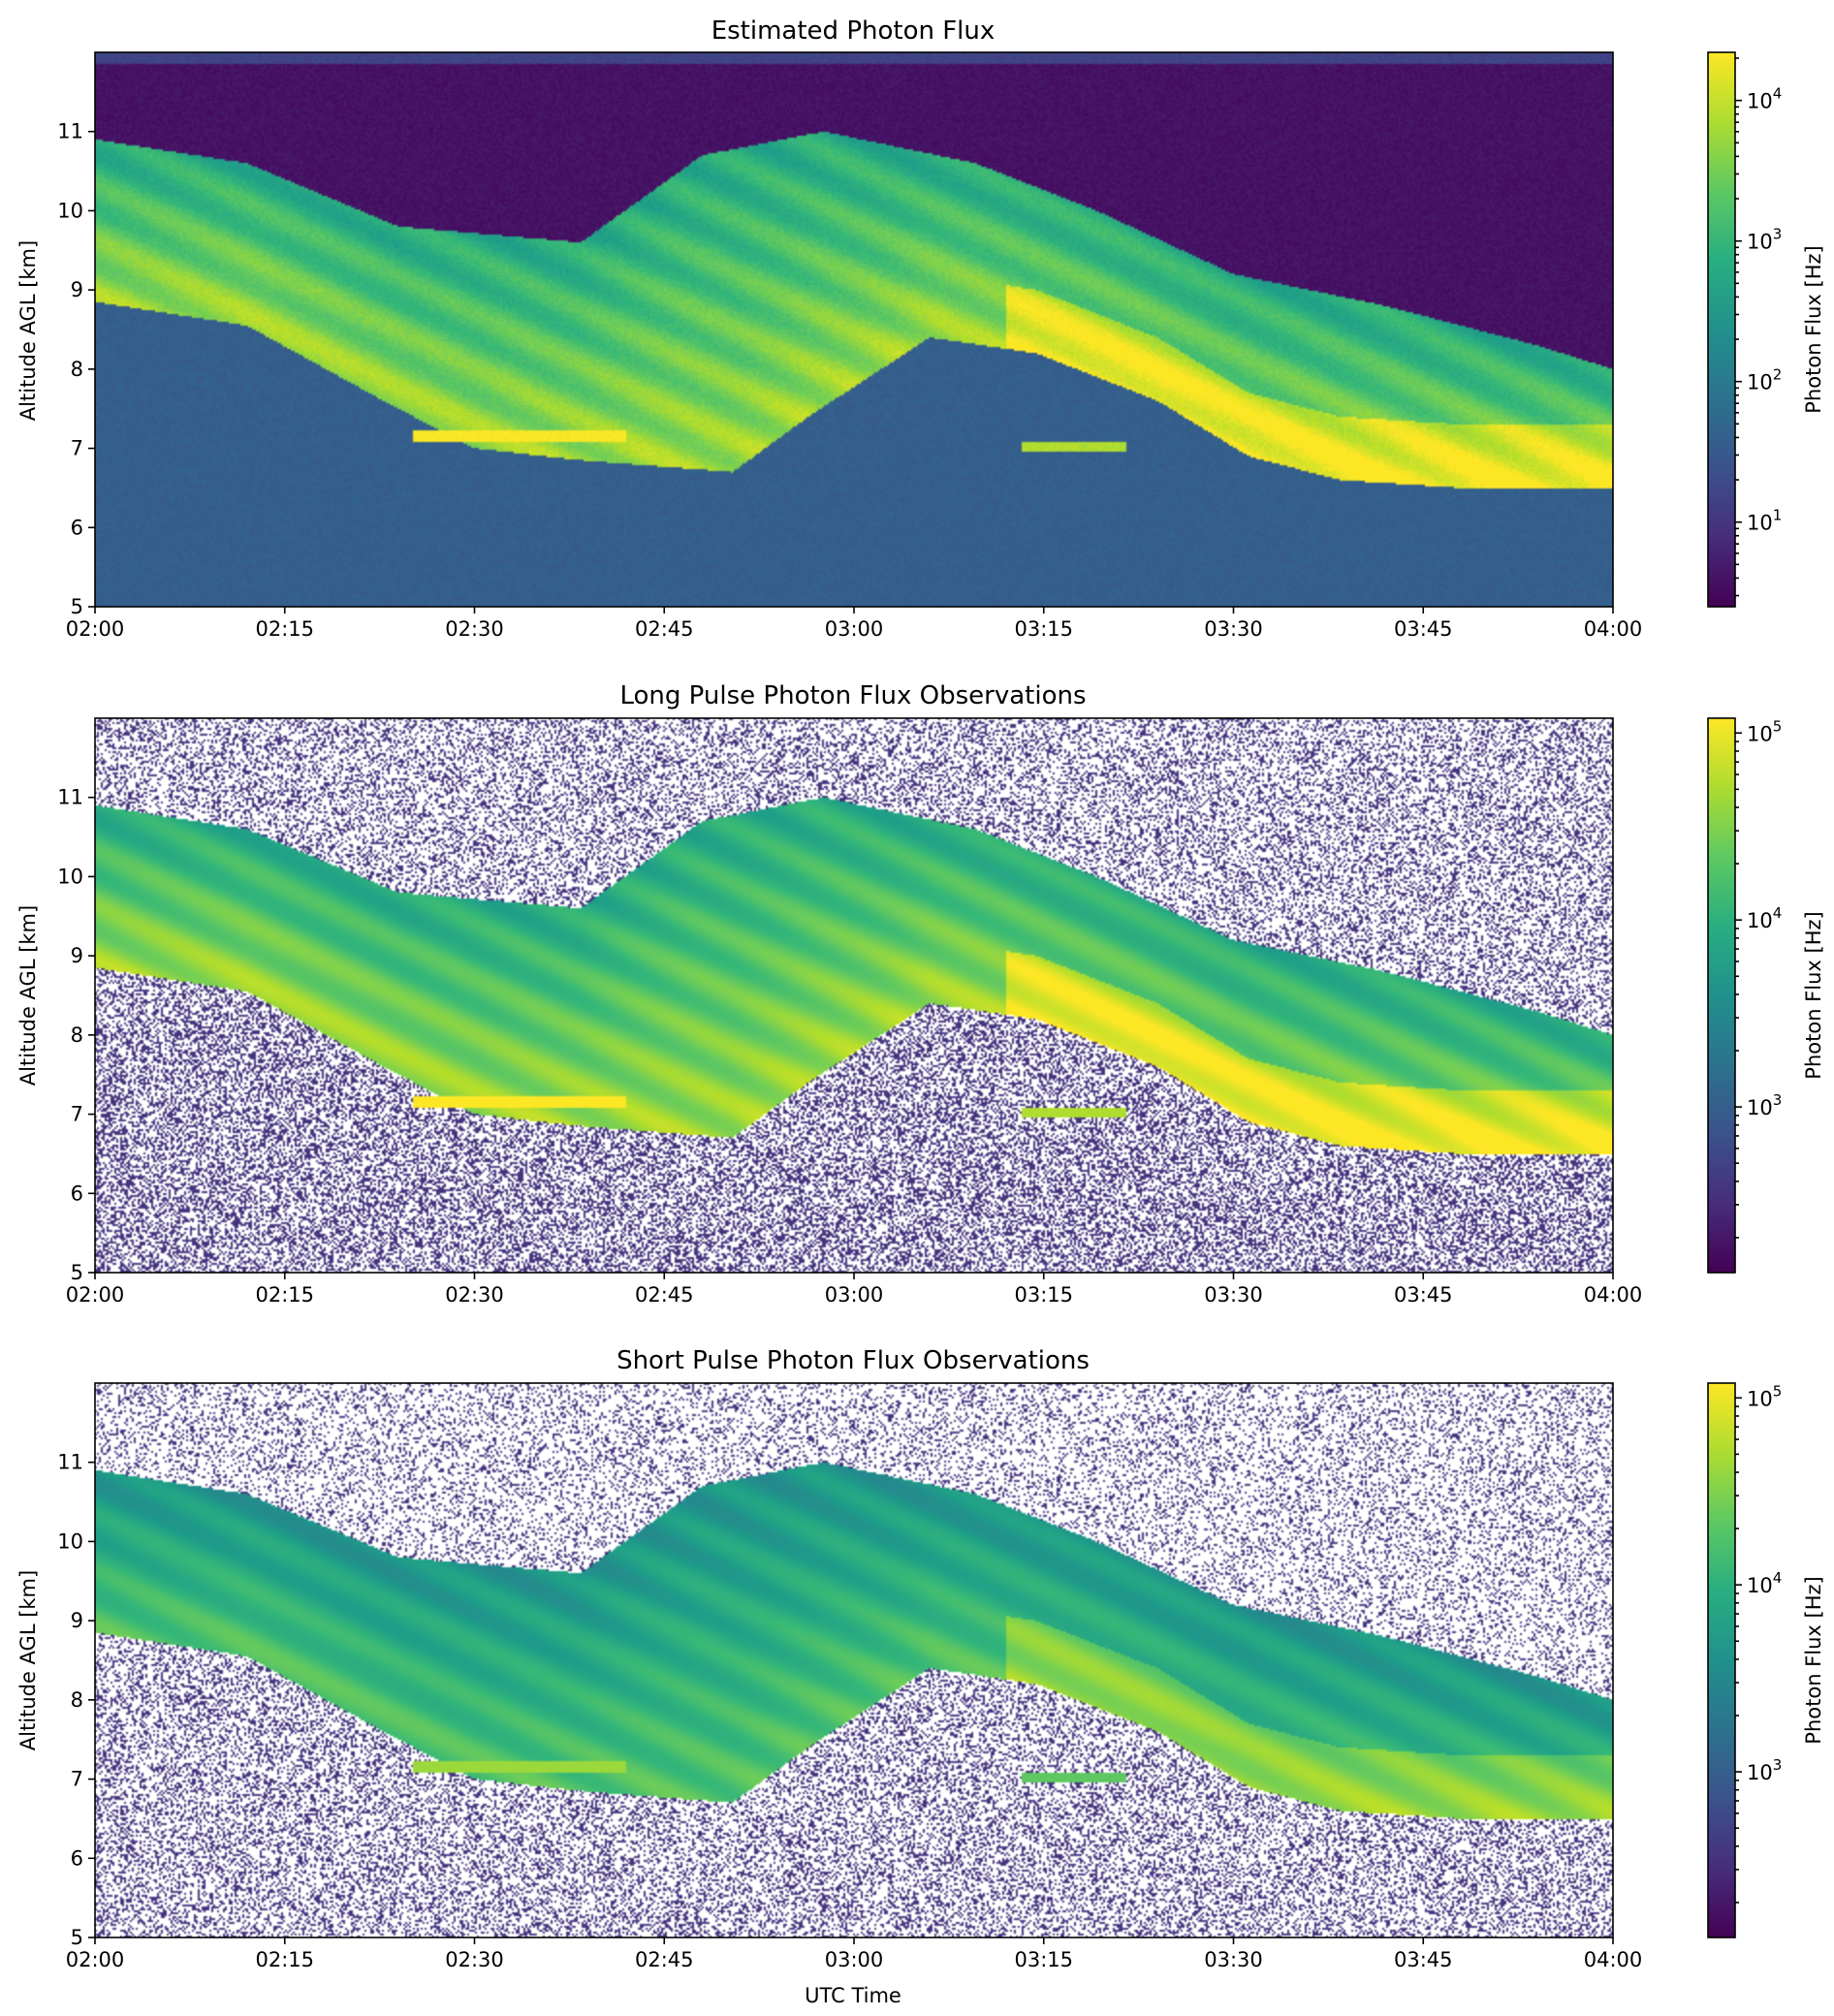 The image size is (1834, 2016). Describe the element at coordinates (853, 31) in the screenshot. I see `panel-title: Estimated Photon Flux` at that location.